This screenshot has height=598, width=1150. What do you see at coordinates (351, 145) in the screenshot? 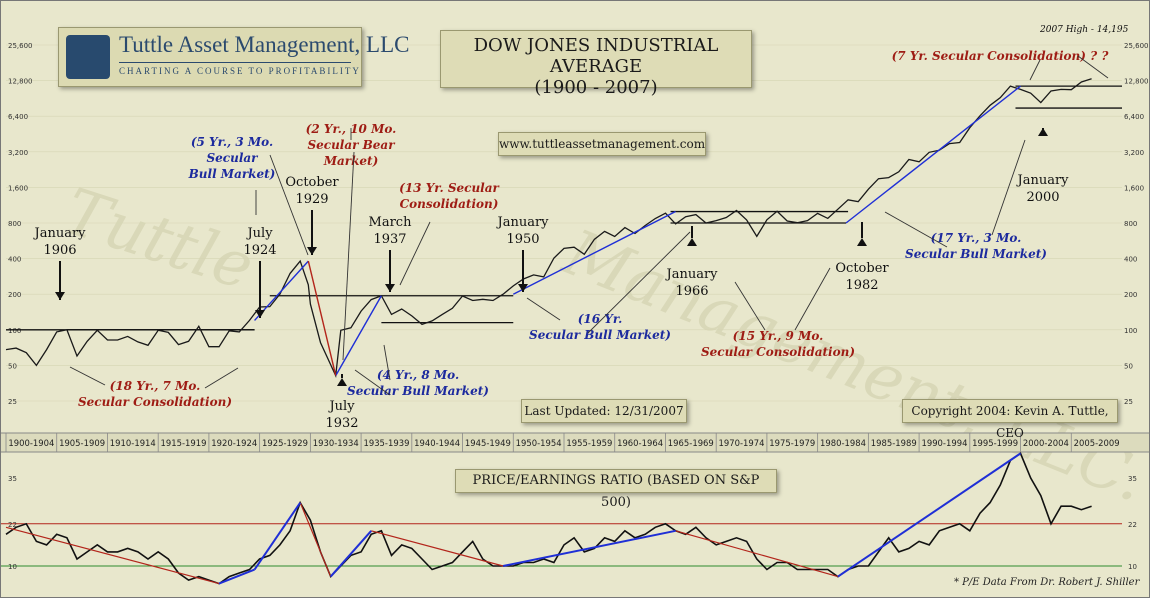
I see `phase-label-line: Secular Bear` at bounding box center [351, 145].